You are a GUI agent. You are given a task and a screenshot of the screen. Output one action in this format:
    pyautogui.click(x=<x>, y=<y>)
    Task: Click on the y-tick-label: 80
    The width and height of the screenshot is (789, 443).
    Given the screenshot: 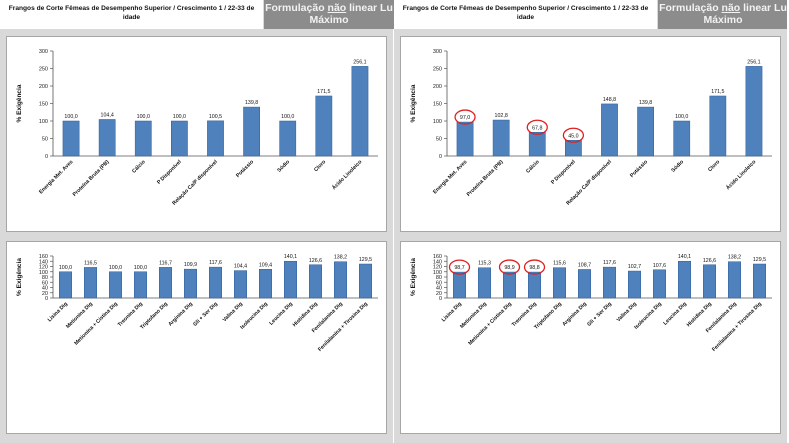 What is the action you would take?
    pyautogui.click(x=439, y=278)
    